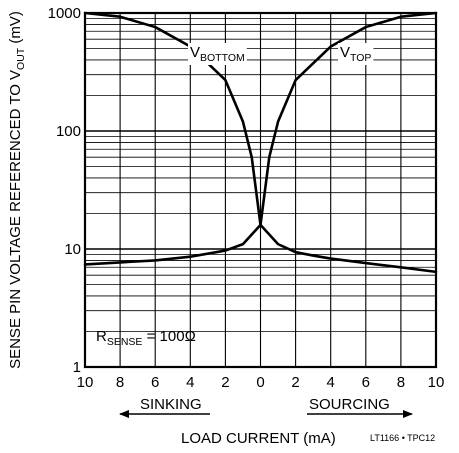 The image size is (459, 453). Describe the element at coordinates (15, 29) in the screenshot. I see `y-axis-title-unit: (mV)` at that location.